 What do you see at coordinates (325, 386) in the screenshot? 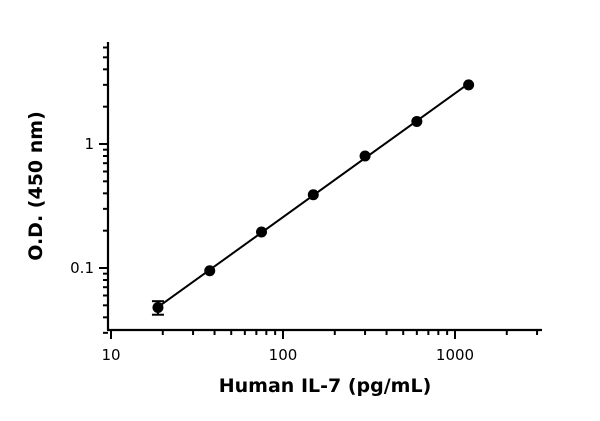
I see `x-axis-title: Human IL-7 (pg/mL)` at bounding box center [325, 386].